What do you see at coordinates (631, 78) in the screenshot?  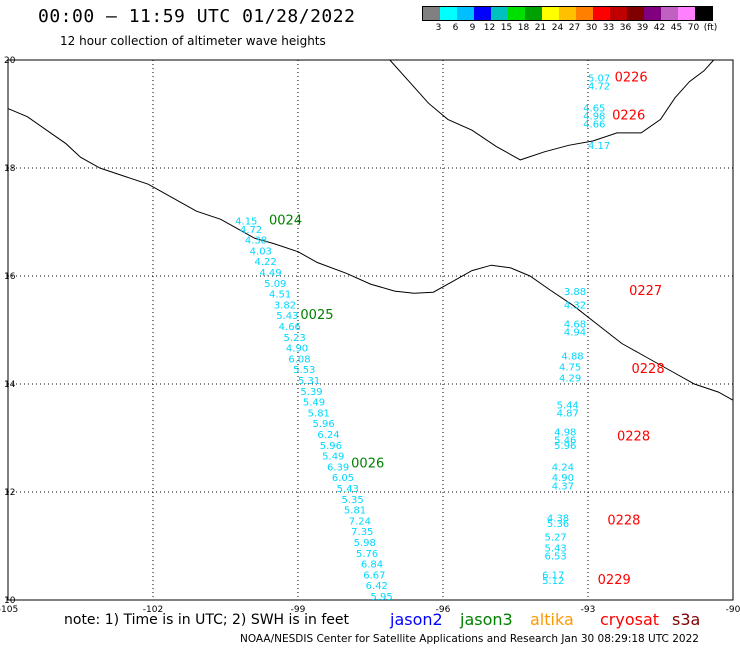 I see `pass-label: 0226` at bounding box center [631, 78].